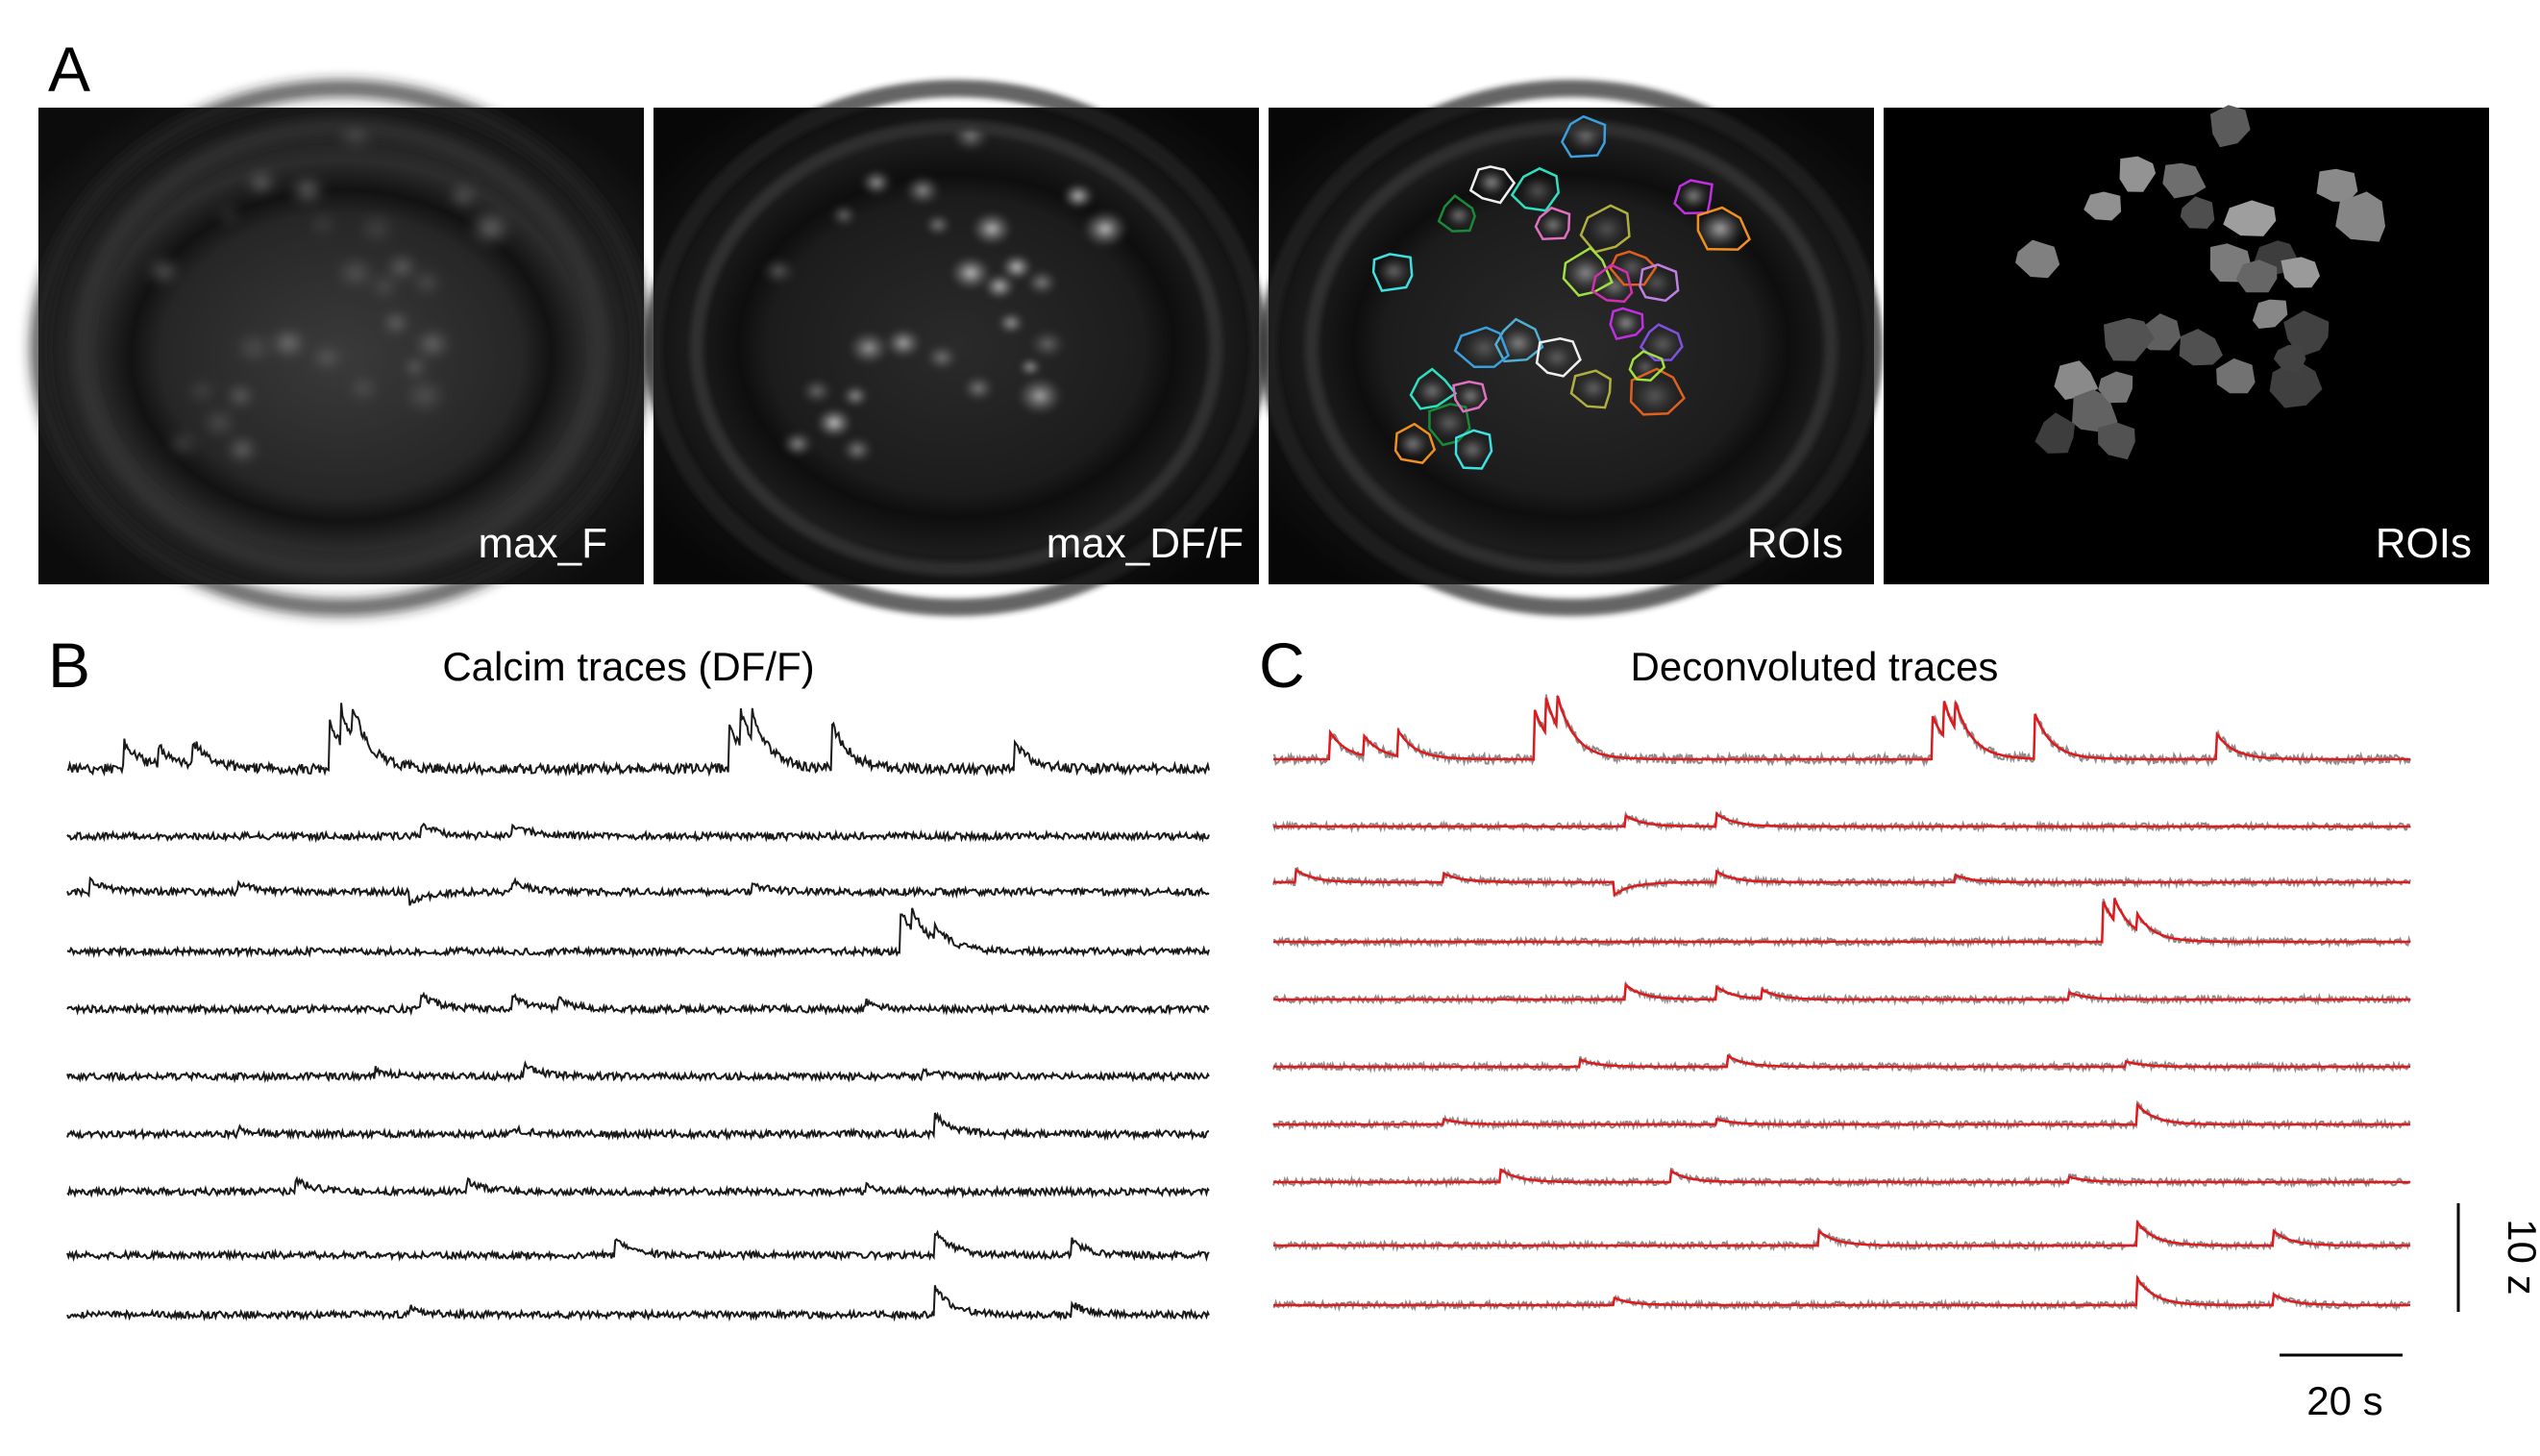 Image resolution: width=2540 pixels, height=1456 pixels. I want to click on max-f-image: max_F, so click(342, 348).